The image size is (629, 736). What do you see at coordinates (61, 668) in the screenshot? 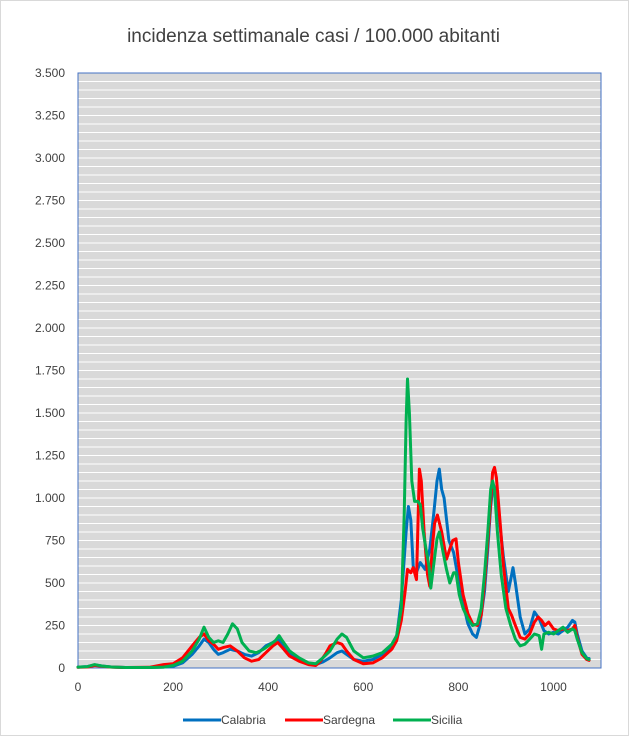
I see `y-tick-label: 0` at bounding box center [61, 668].